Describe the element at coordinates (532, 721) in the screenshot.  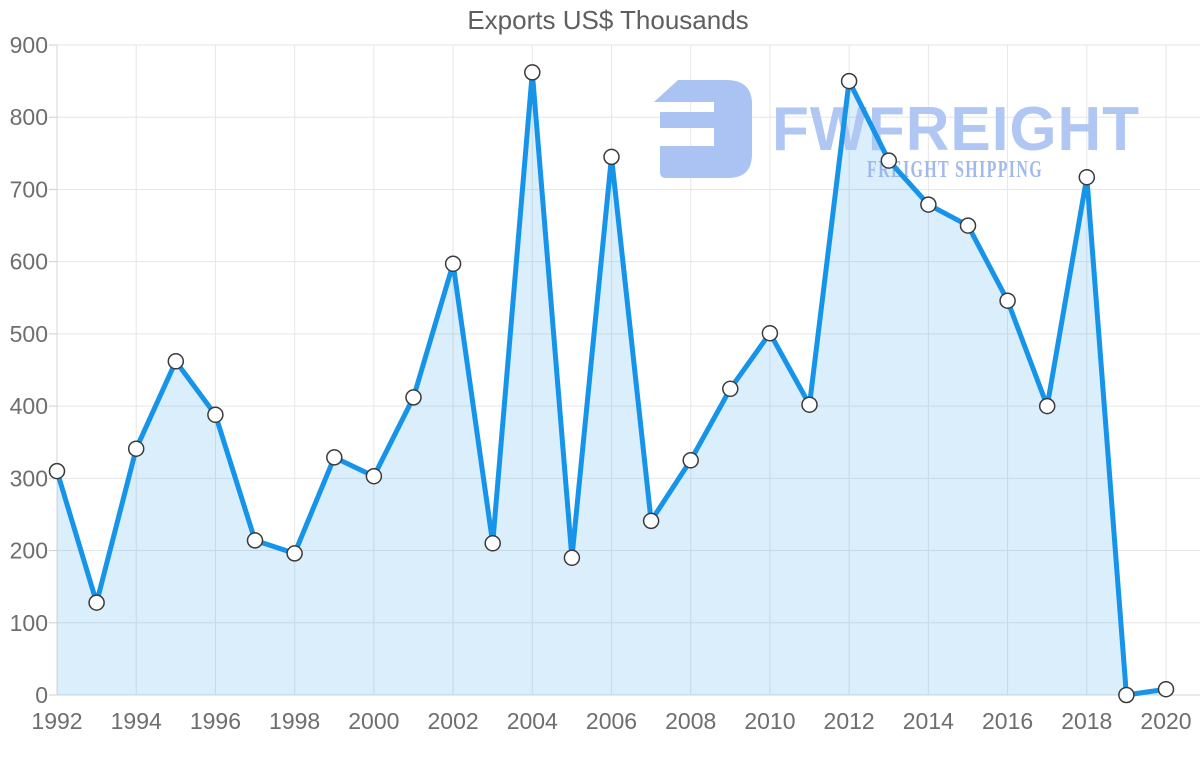
I see `x-axis-label-2004: 2004` at that location.